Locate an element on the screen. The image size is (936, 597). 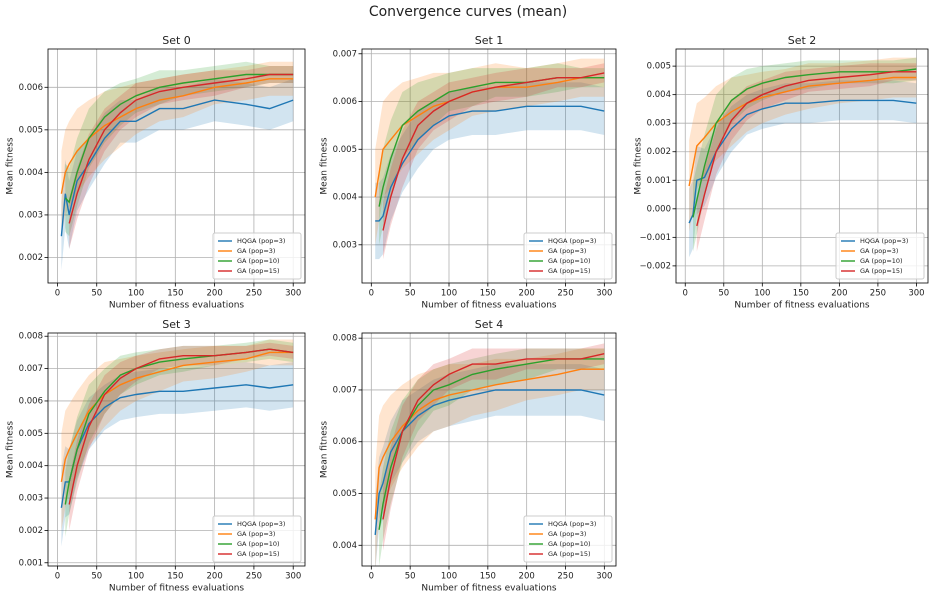
subplot-title: Set 0 is located at coordinates (176, 40).